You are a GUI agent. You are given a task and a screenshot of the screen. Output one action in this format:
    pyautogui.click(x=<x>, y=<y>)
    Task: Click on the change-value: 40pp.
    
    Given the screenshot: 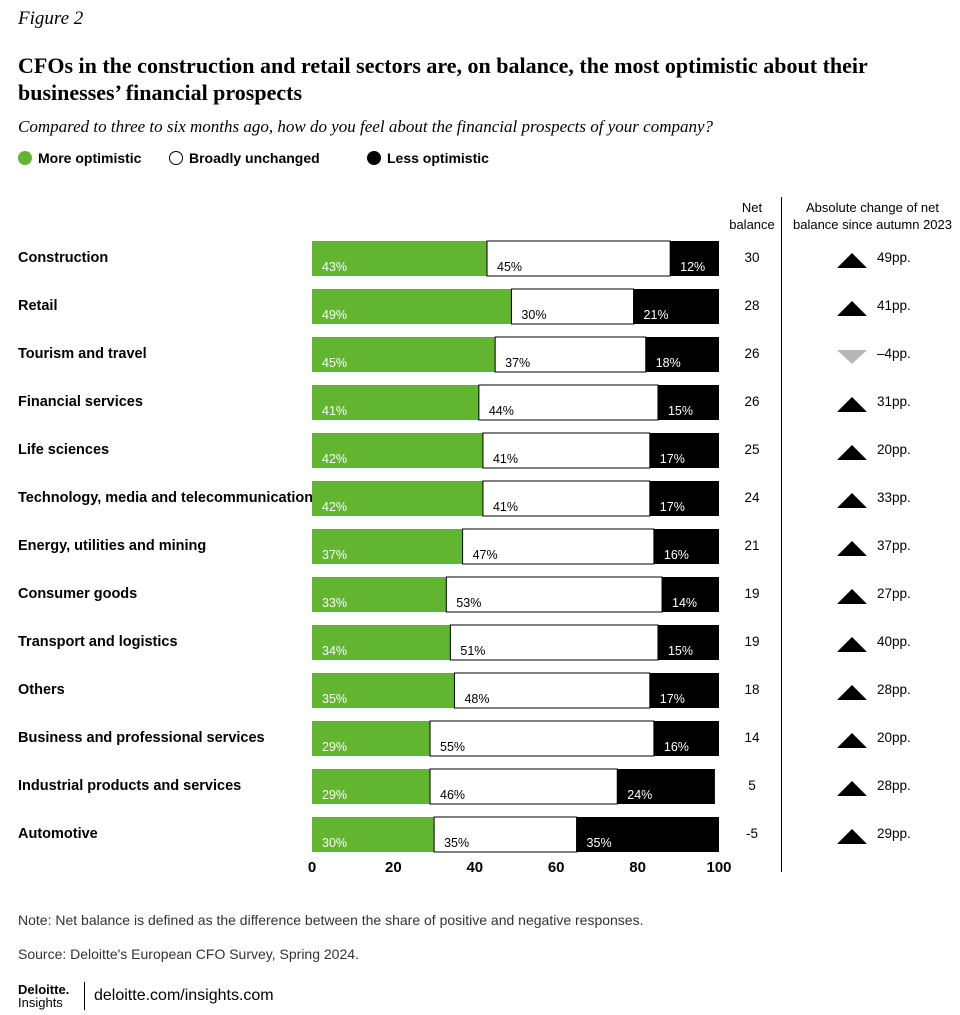 What is the action you would take?
    pyautogui.click(x=894, y=641)
    